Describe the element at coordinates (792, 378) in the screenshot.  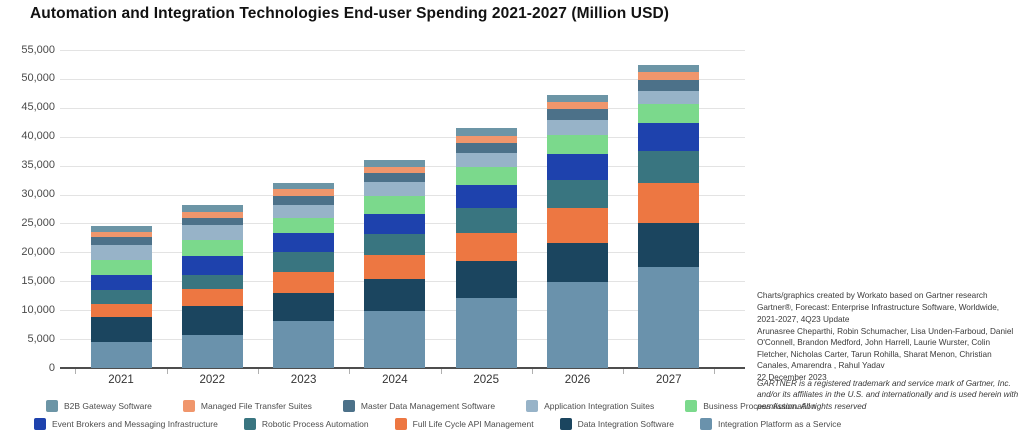
I see `attribution-line: 22 December 2023` at that location.